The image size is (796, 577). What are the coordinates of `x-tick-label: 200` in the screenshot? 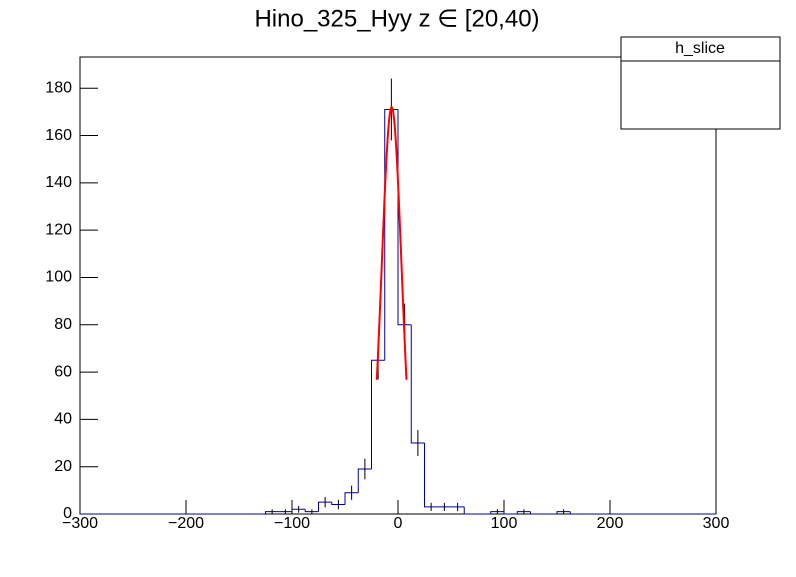 It's located at (610, 523).